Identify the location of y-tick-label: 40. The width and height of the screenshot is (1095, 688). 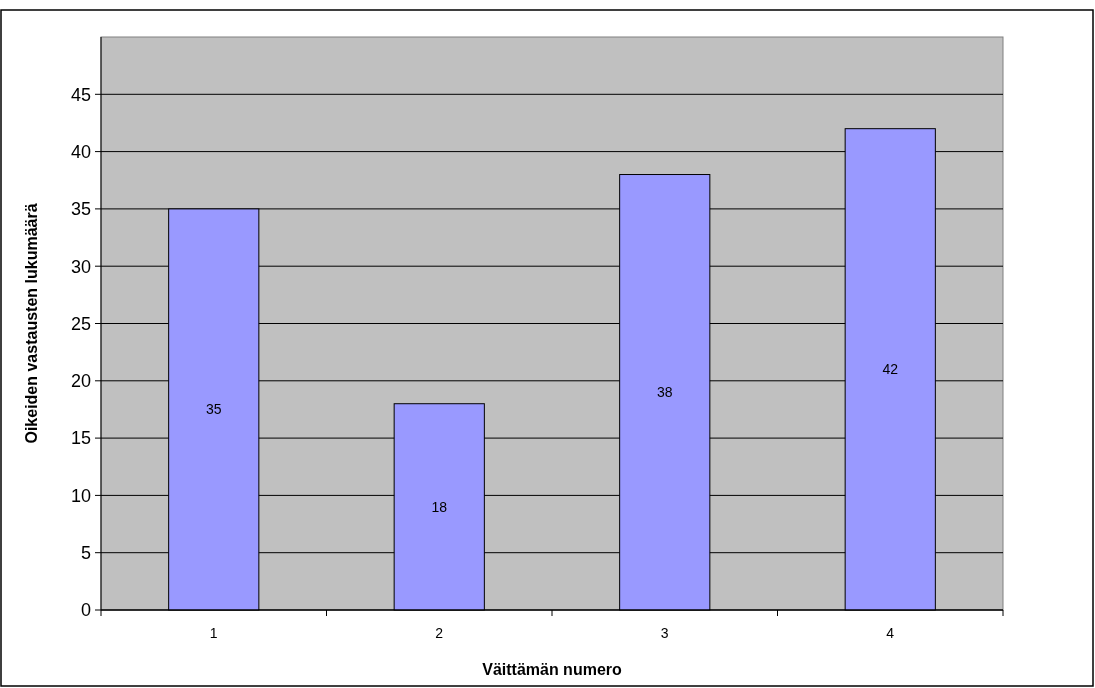
(80, 151).